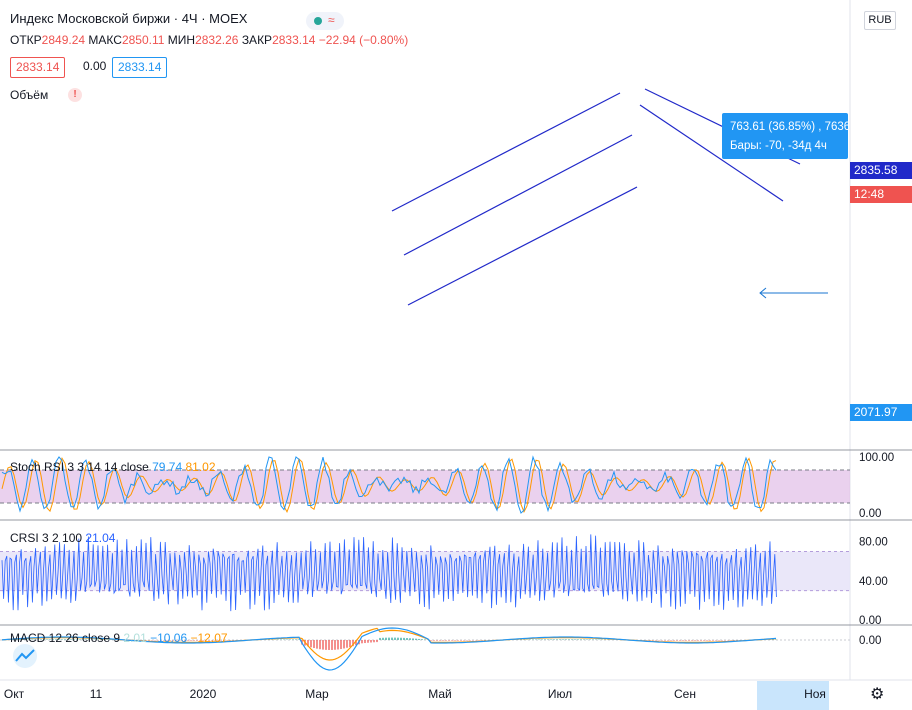 The height and width of the screenshot is (710, 912). I want to click on ohlc-close-key: ЗАКР, so click(257, 40).